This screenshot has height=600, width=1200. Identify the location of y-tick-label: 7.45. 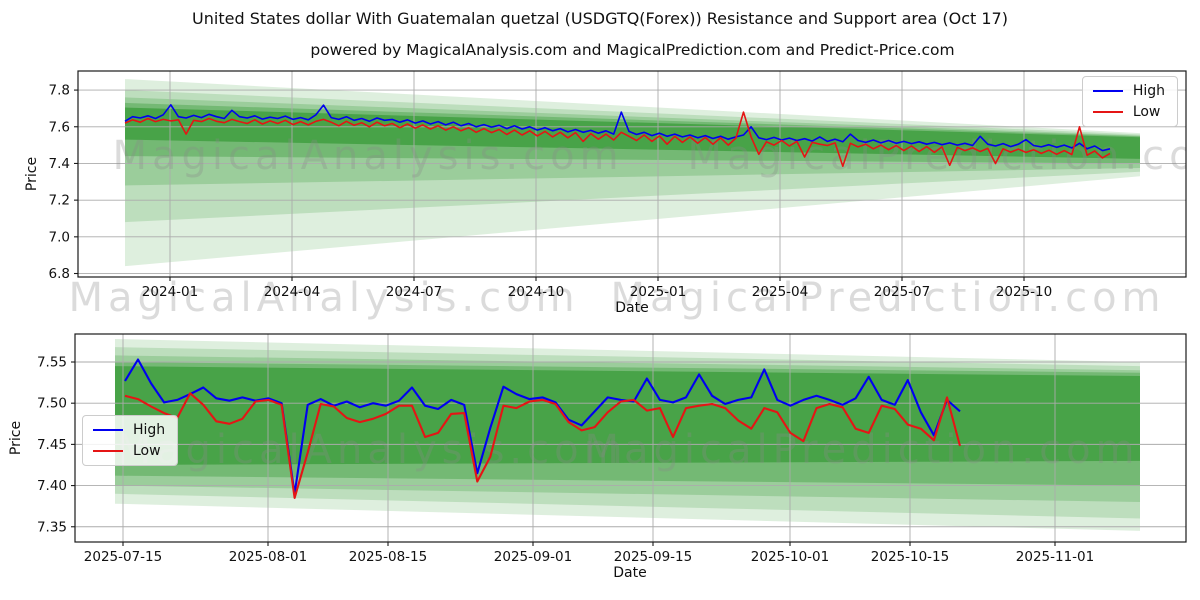
(52, 445).